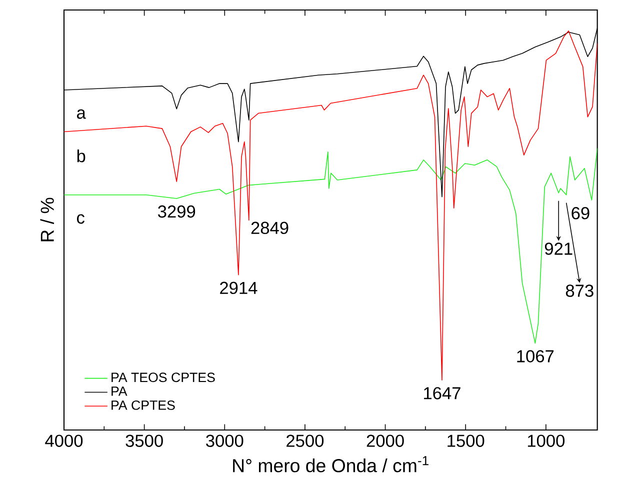 The height and width of the screenshot is (496, 622). I want to click on annotation: 921, so click(558, 248).